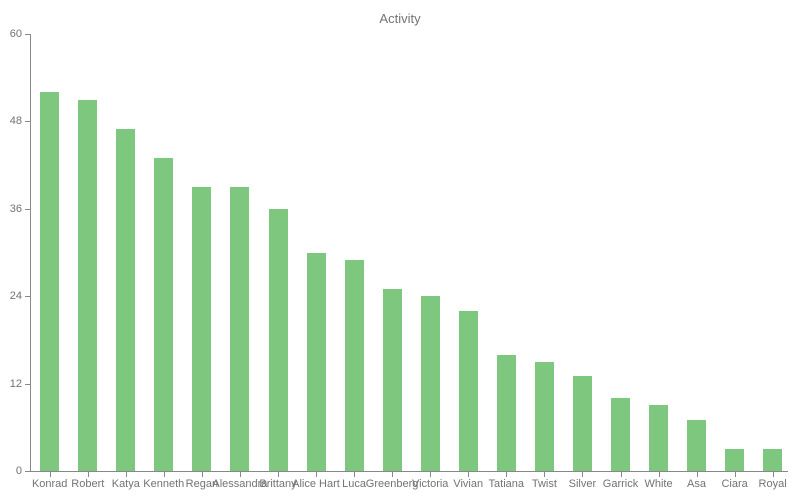 The width and height of the screenshot is (800, 500). Describe the element at coordinates (30, 252) in the screenshot. I see `y-axis-line` at that location.